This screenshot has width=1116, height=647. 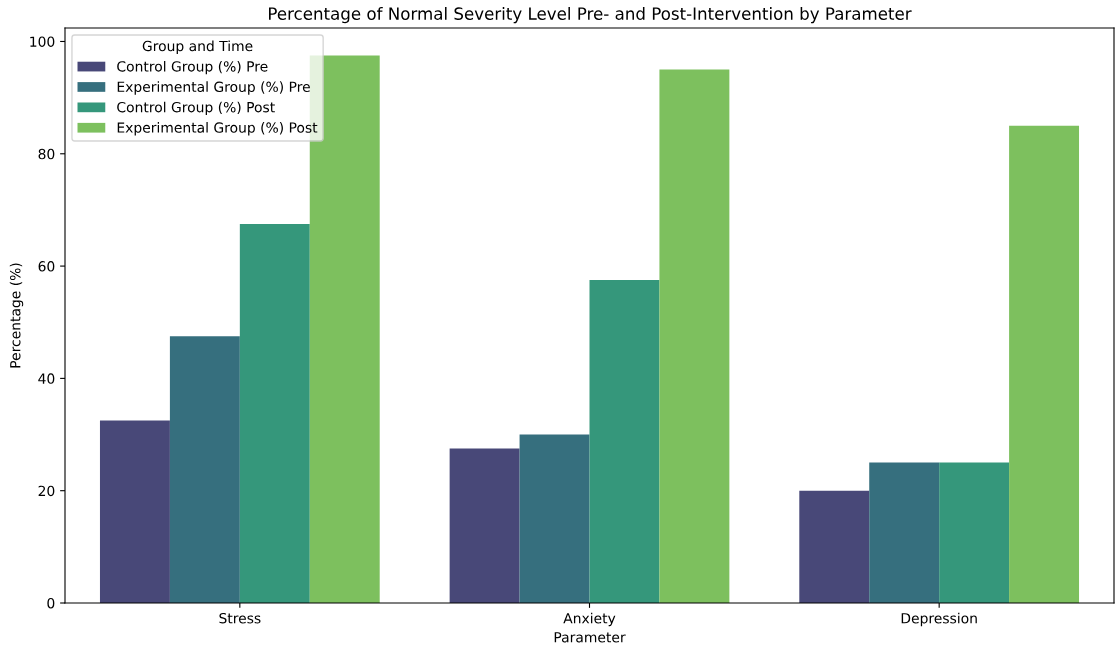 What do you see at coordinates (16, 315) in the screenshot?
I see `y-axis-title: Percentage (%)` at bounding box center [16, 315].